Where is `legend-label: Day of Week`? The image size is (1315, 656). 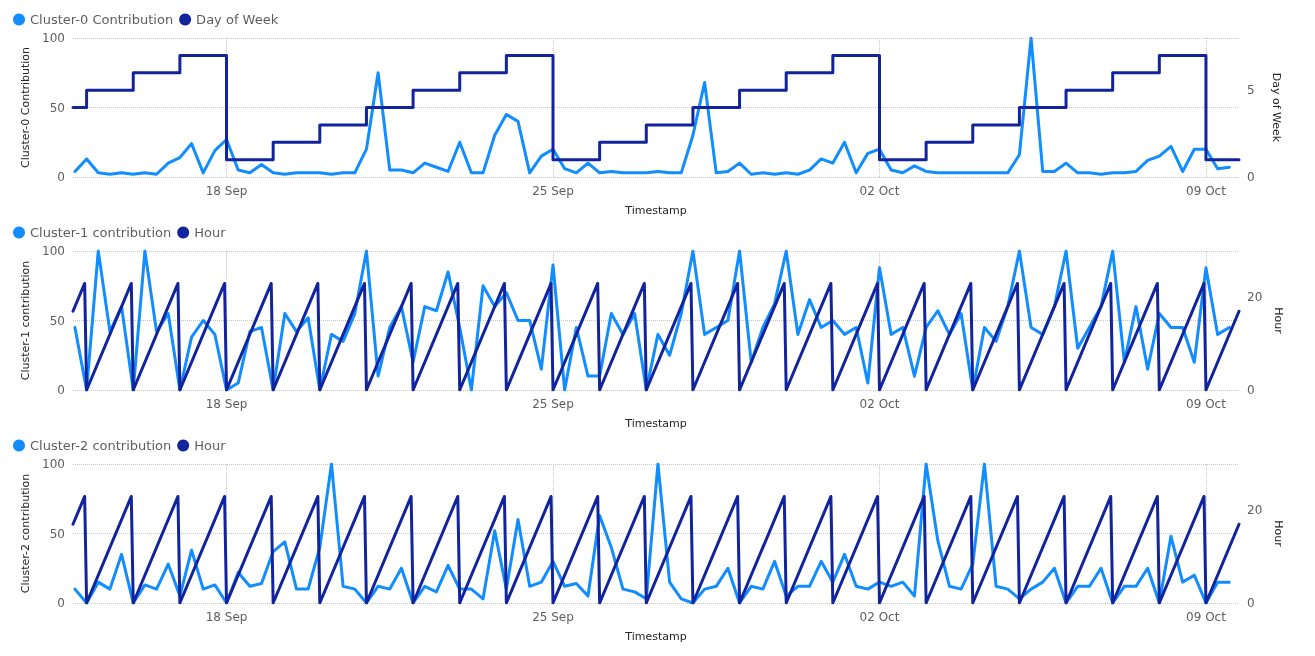 legend-label: Day of Week is located at coordinates (237, 19).